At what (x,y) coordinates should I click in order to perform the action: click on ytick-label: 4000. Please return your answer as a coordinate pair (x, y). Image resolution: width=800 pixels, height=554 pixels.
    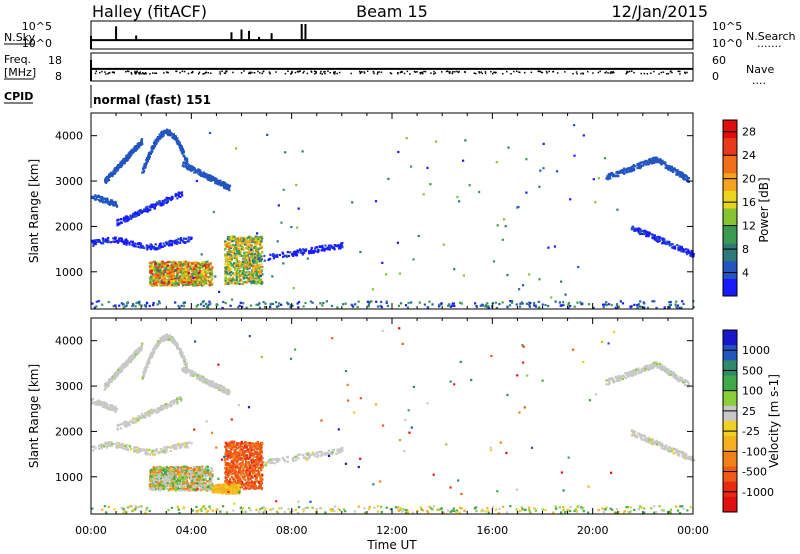
    Looking at the image, I should click on (69, 136).